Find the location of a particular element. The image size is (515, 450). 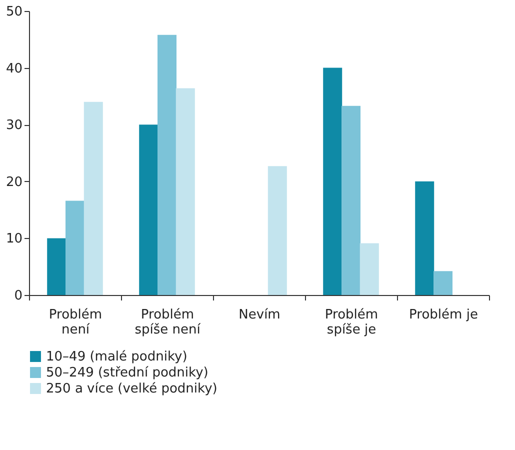

y-tick-label: 10 is located at coordinates (14, 239).